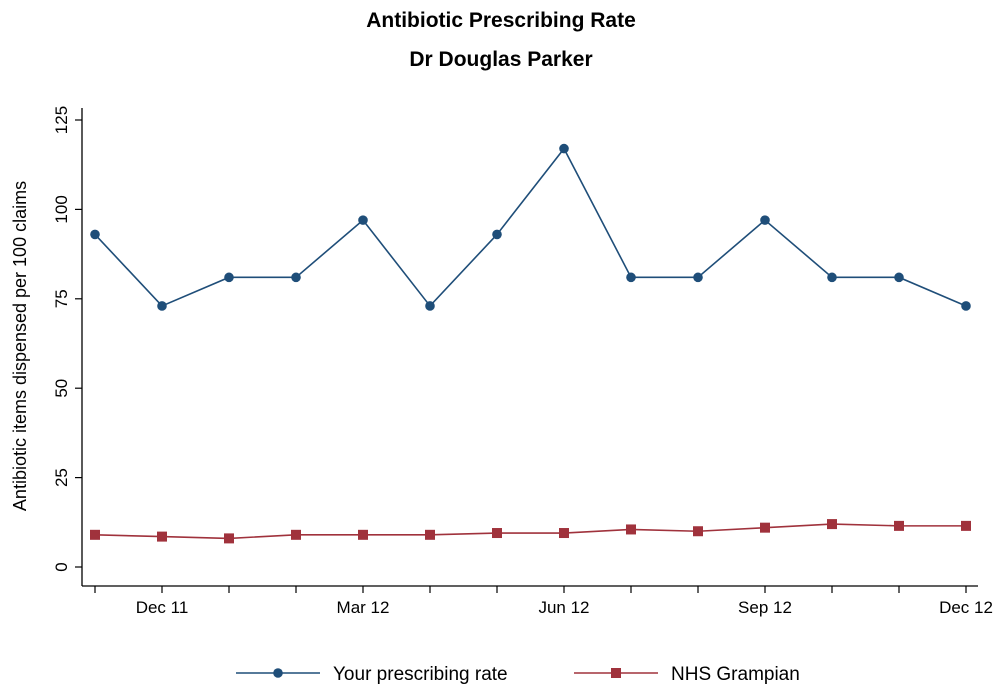  Describe the element at coordinates (966, 607) in the screenshot. I see `x-tick-label: Dec 12` at that location.